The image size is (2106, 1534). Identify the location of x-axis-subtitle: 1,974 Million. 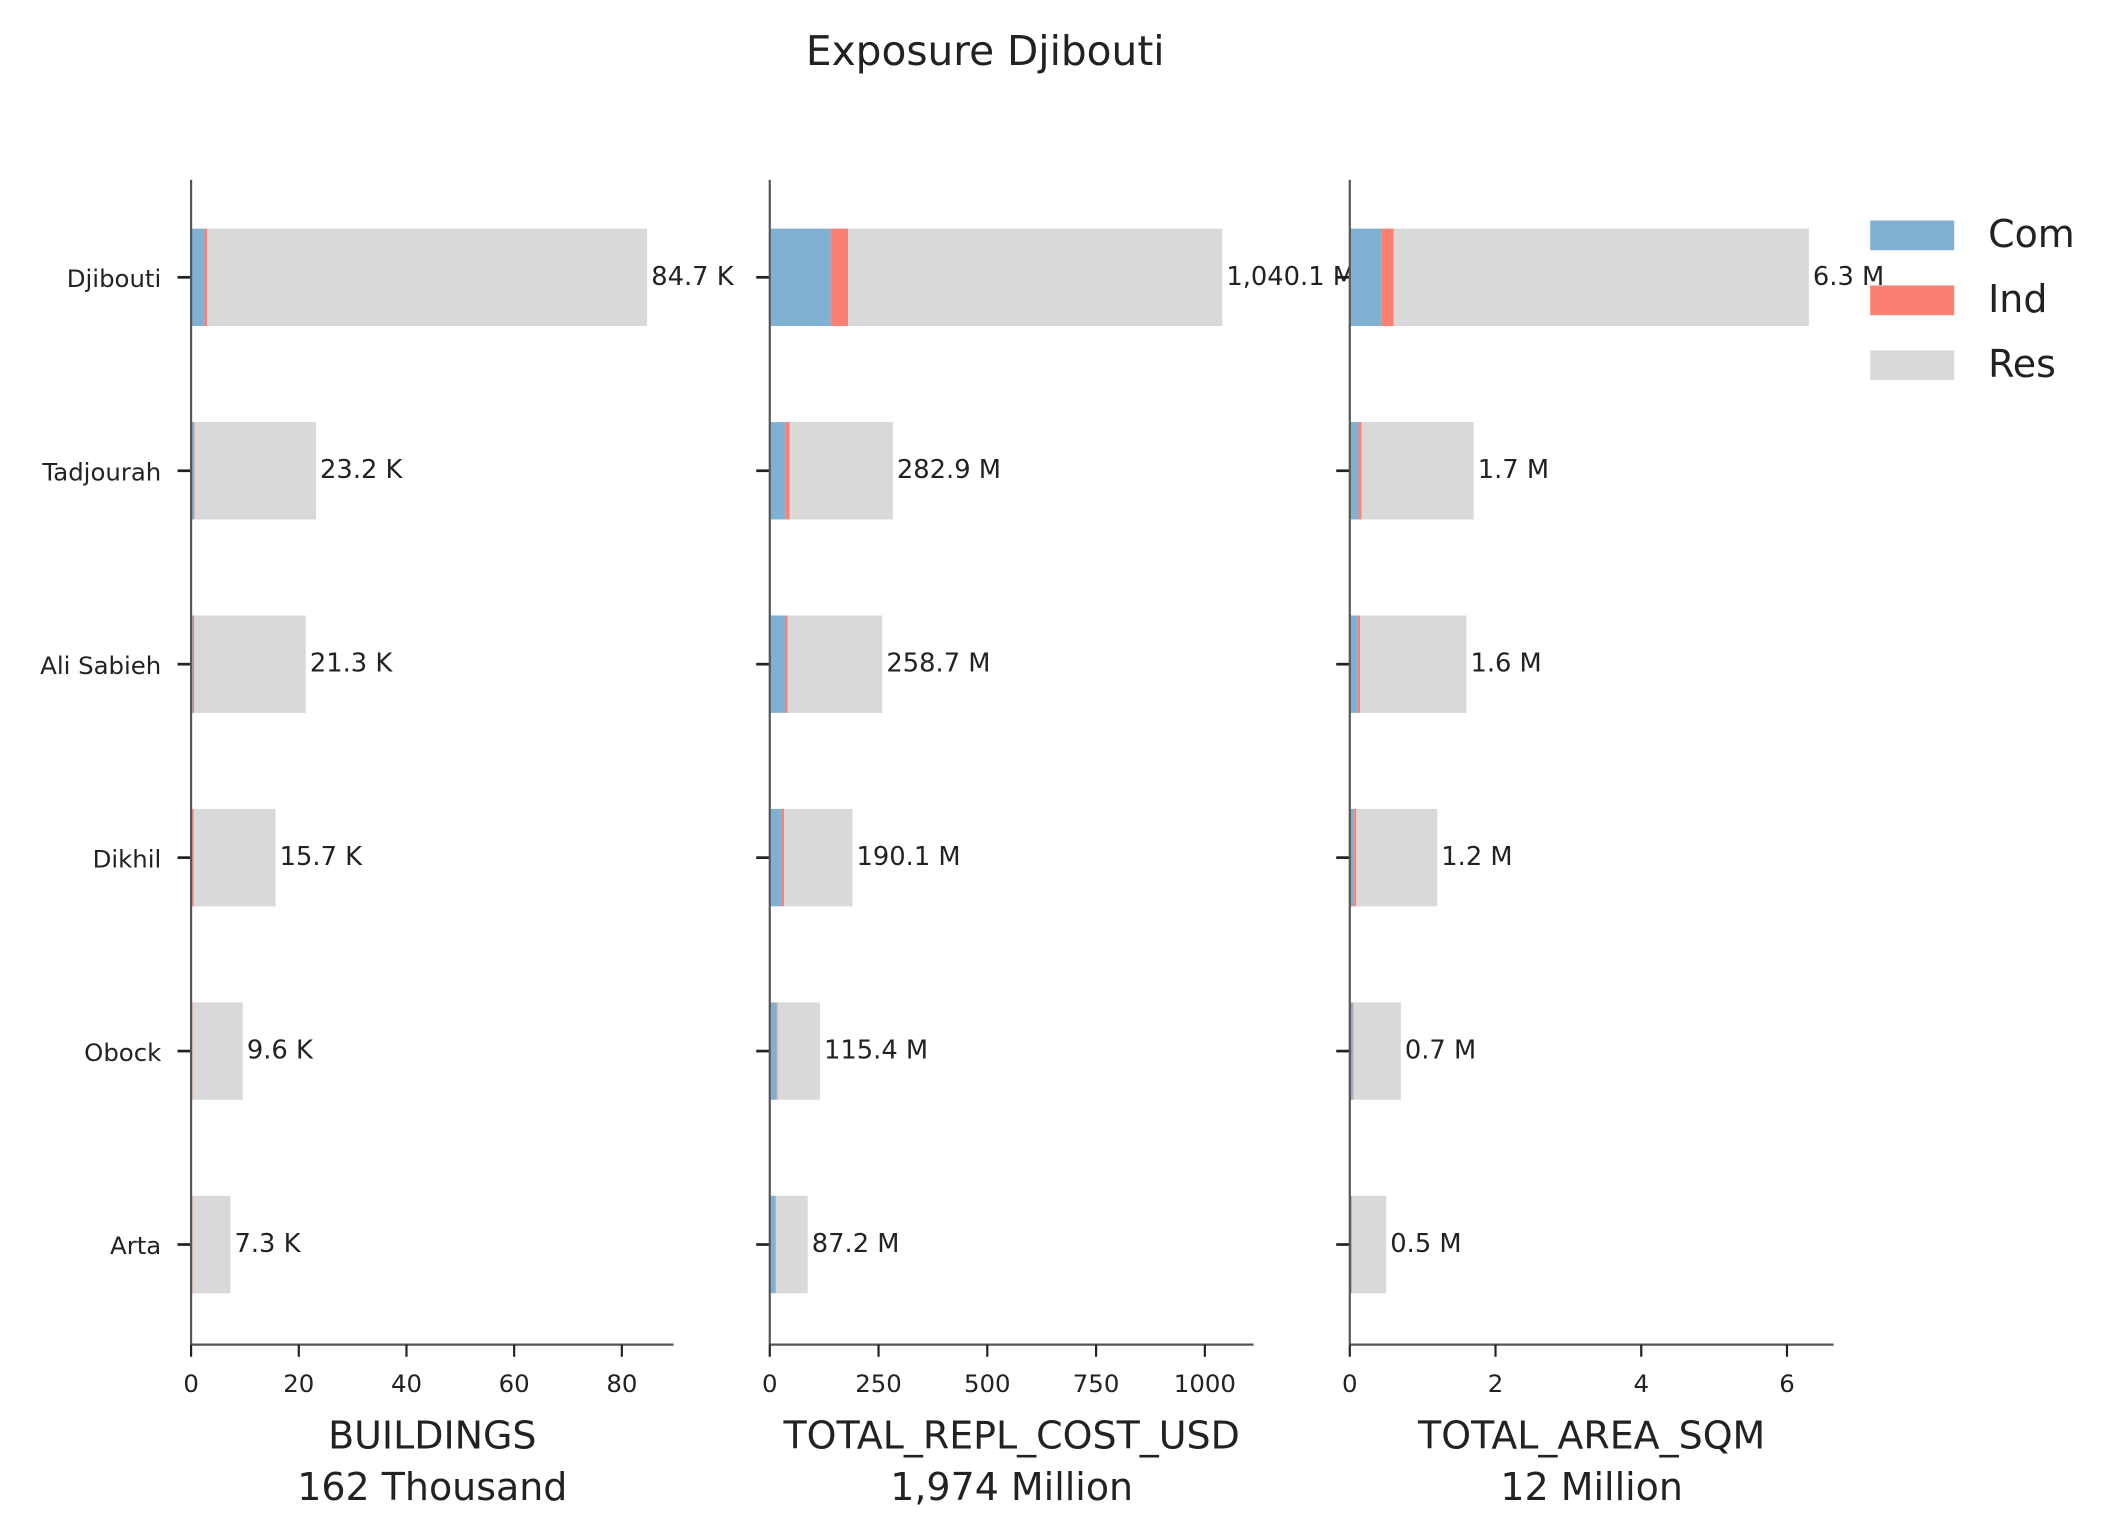
(1011, 1487).